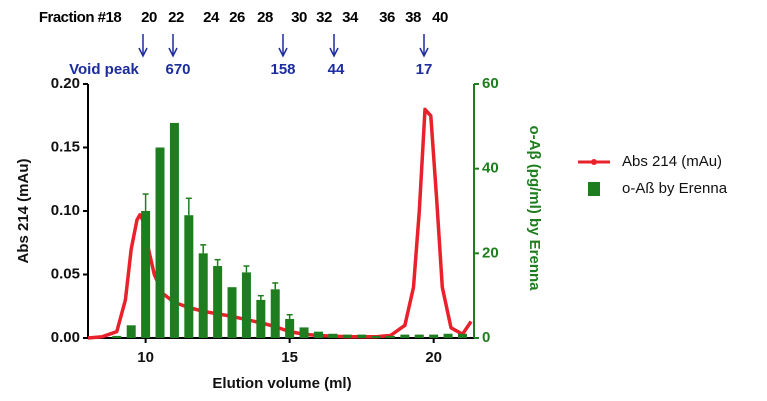  I want to click on y-tick-label: 0.05, so click(65, 273).